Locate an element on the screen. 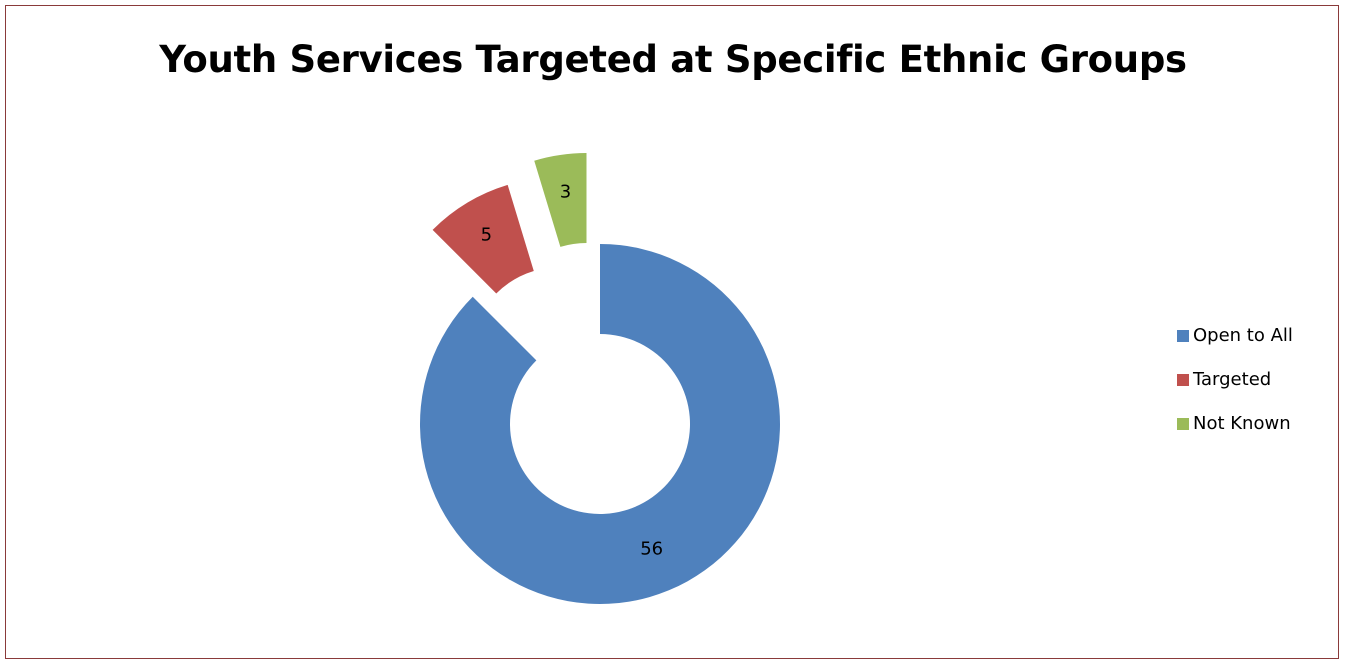 This screenshot has width=1346, height=666. legend-label-not-known: Not Known is located at coordinates (1242, 424).